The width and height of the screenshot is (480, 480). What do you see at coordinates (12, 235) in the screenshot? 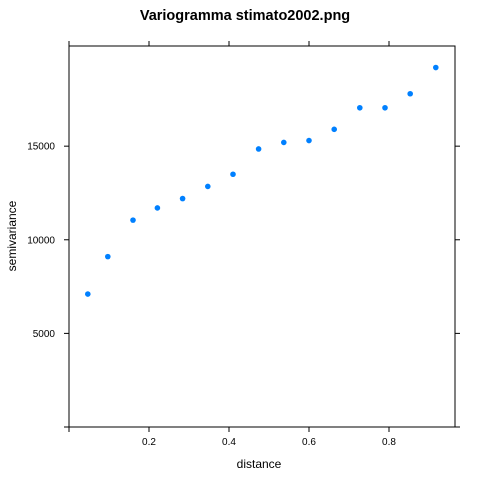
I see `y-axis-label: semivariance` at bounding box center [12, 235].